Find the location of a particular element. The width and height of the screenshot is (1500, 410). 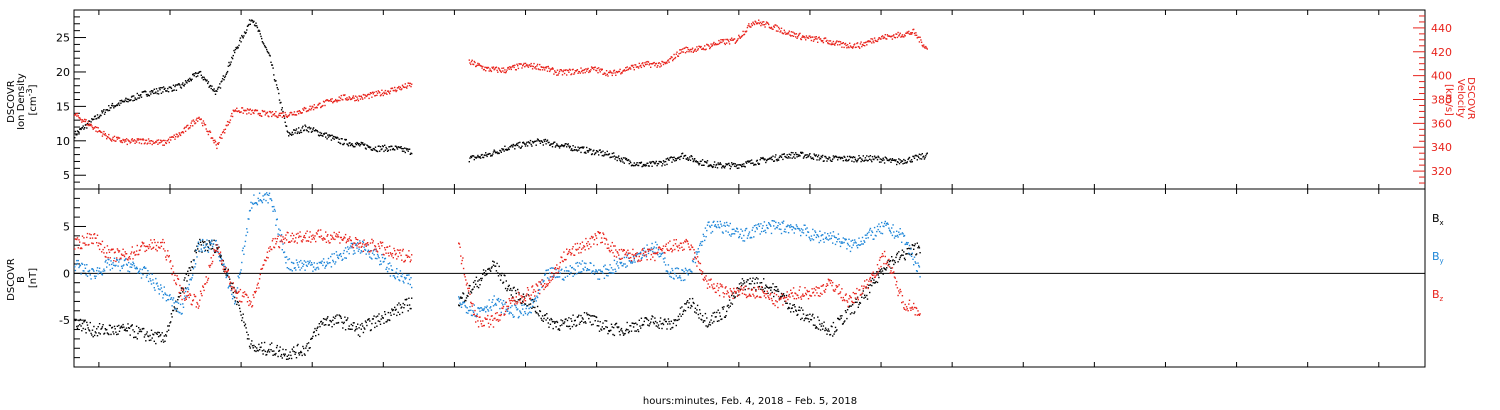

velocity-tick-label: 340 is located at coordinates (1441, 147).